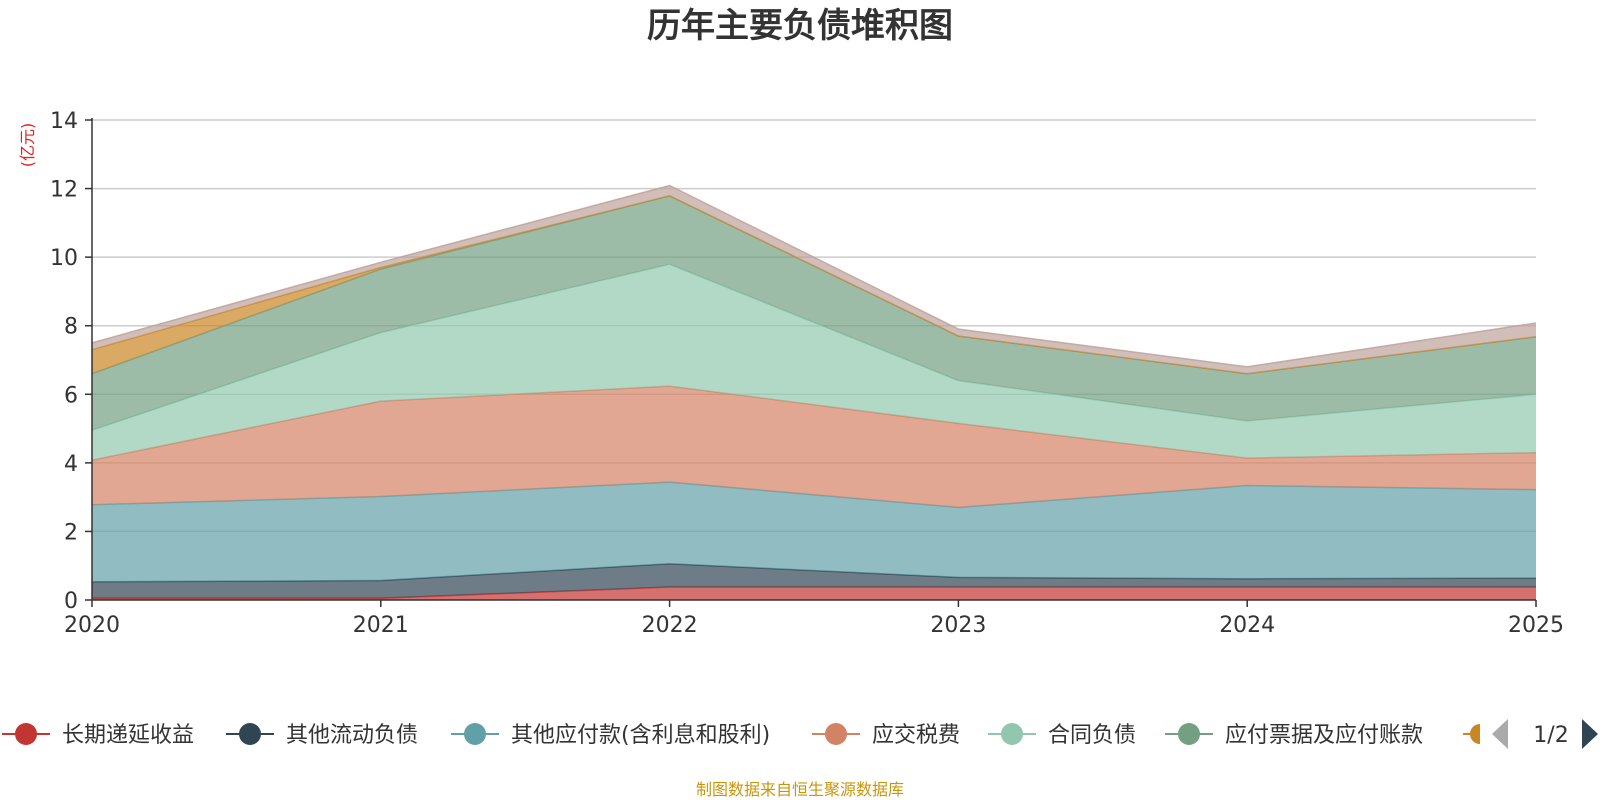 Image resolution: width=1600 pixels, height=800 pixels. Describe the element at coordinates (916, 735) in the screenshot. I see `legend-label: 应交税费` at that location.